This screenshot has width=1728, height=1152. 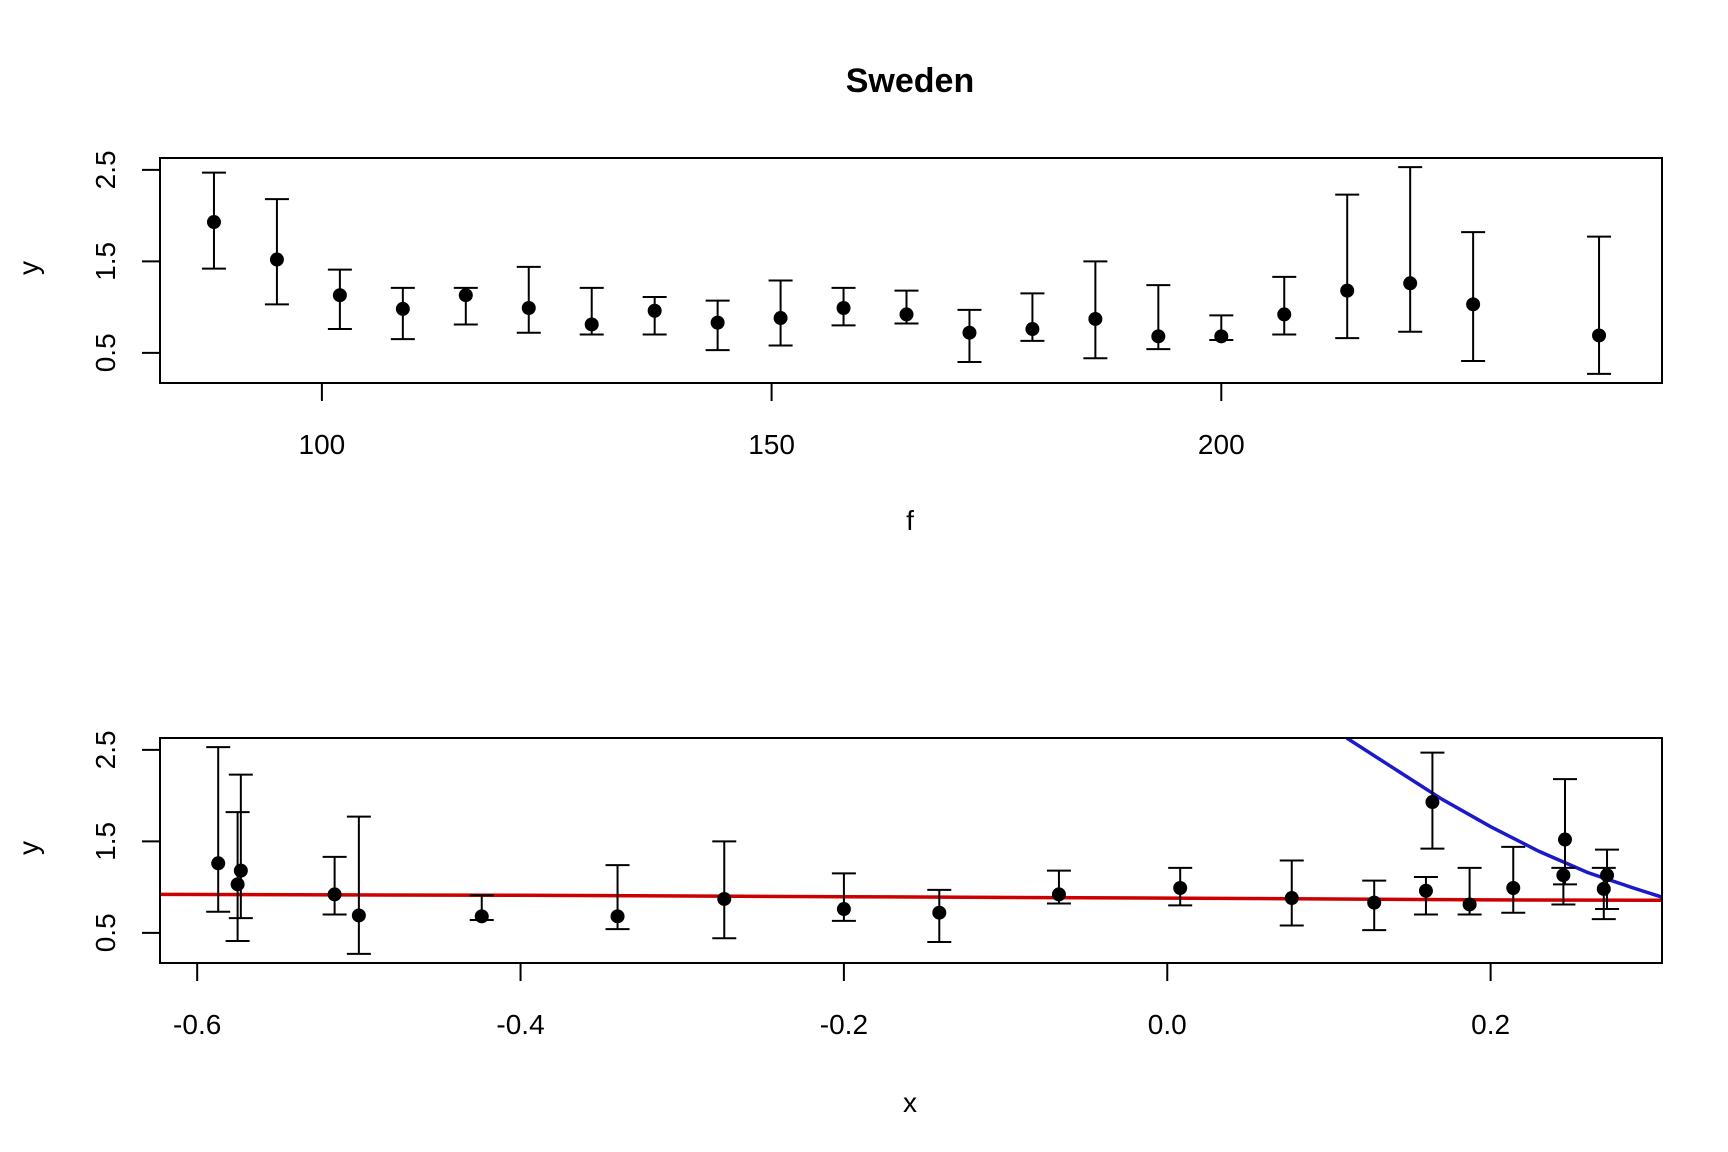 I want to click on x-tick-label: 100, so click(x=322, y=444).